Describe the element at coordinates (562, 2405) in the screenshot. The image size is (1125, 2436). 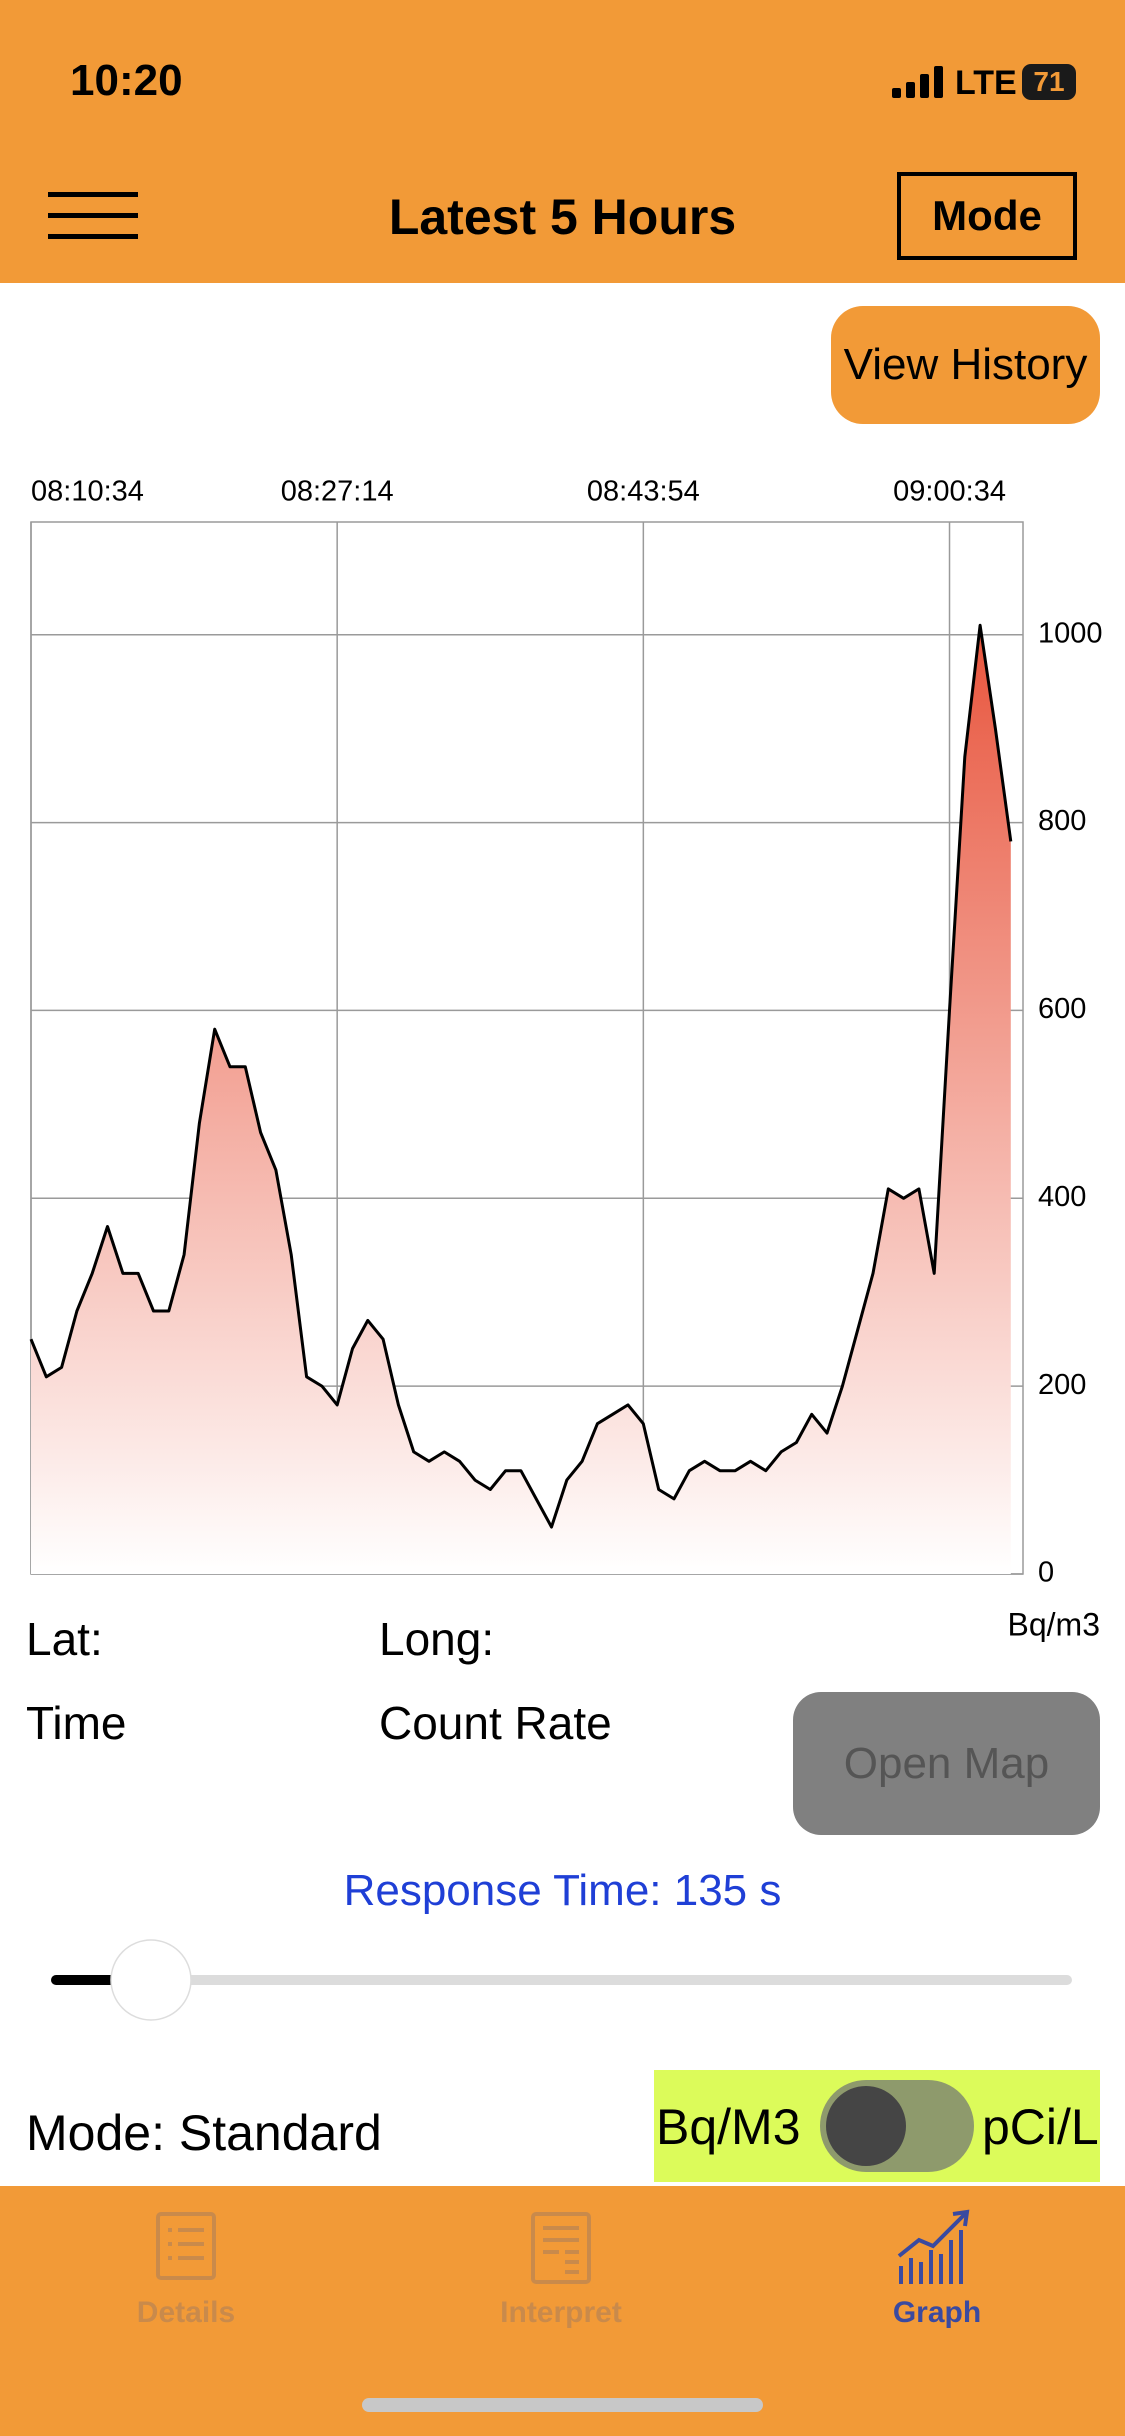
I see `home-indicator` at that location.